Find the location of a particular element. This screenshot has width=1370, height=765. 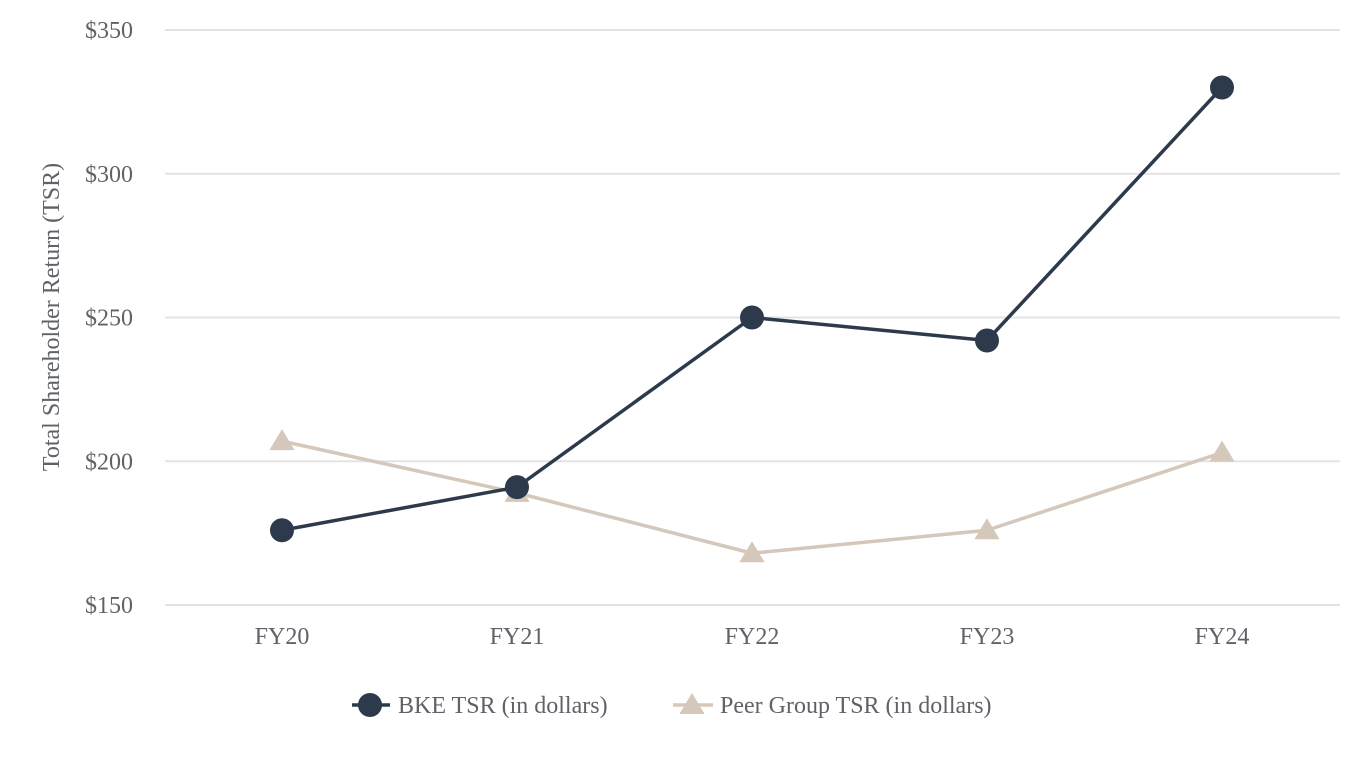

series-peer-group-tsr is located at coordinates (752, 496).